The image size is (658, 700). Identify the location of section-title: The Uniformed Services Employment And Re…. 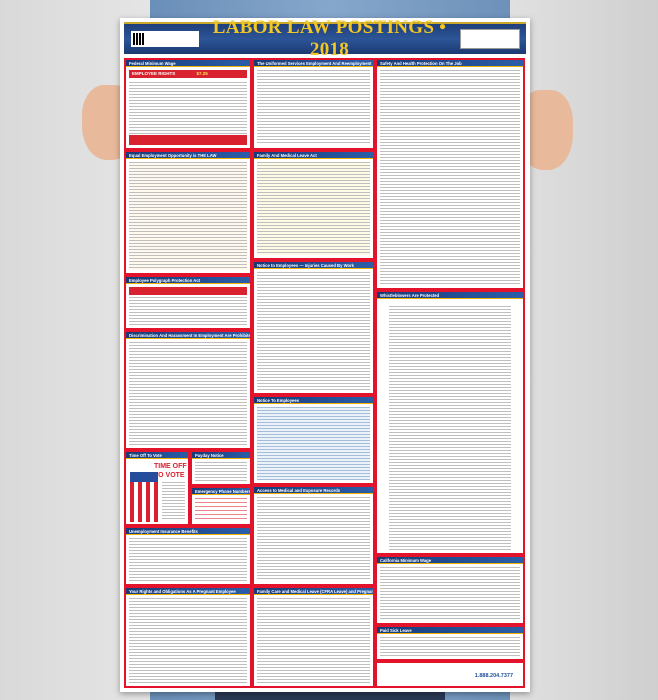
(313, 63).